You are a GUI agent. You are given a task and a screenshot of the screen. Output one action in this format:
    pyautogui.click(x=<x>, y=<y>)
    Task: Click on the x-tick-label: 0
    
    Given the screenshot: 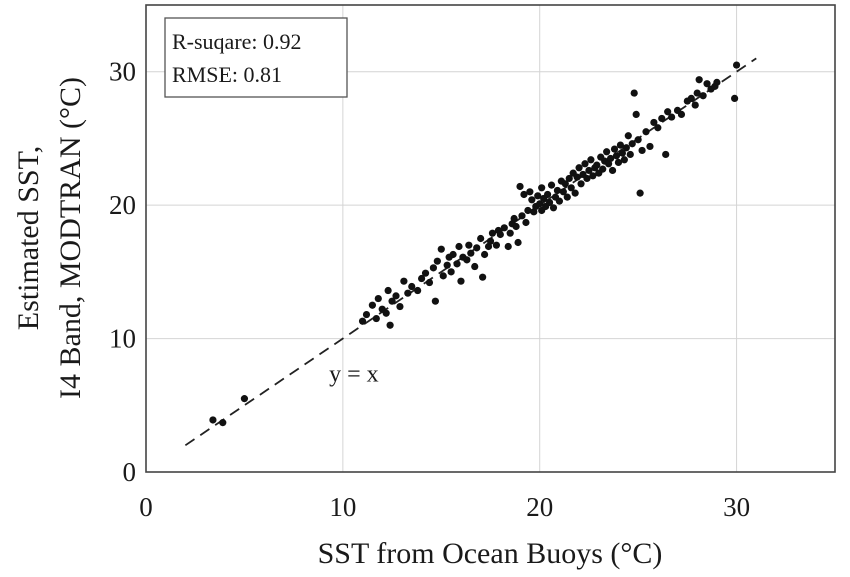 What is the action you would take?
    pyautogui.click(x=146, y=507)
    